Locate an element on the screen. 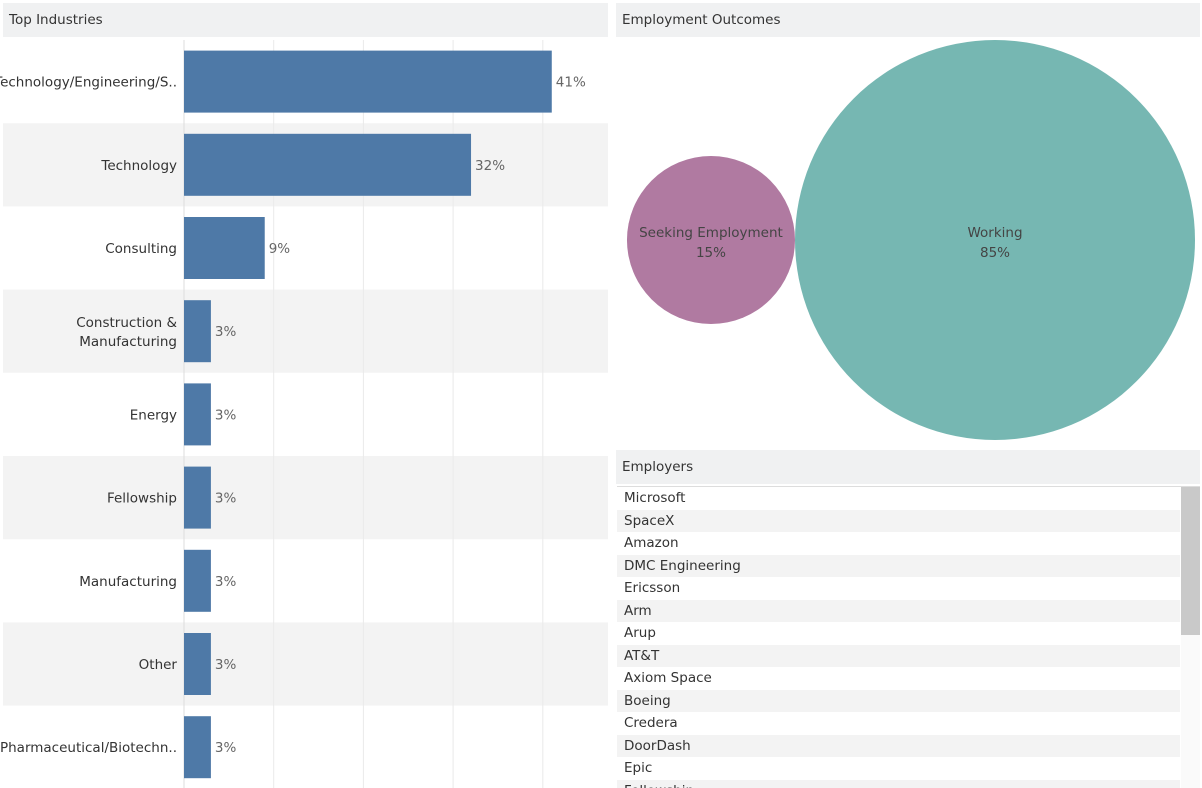 Image resolution: width=1202 pixels, height=788 pixels. employer-item: Microsoft is located at coordinates (655, 498).